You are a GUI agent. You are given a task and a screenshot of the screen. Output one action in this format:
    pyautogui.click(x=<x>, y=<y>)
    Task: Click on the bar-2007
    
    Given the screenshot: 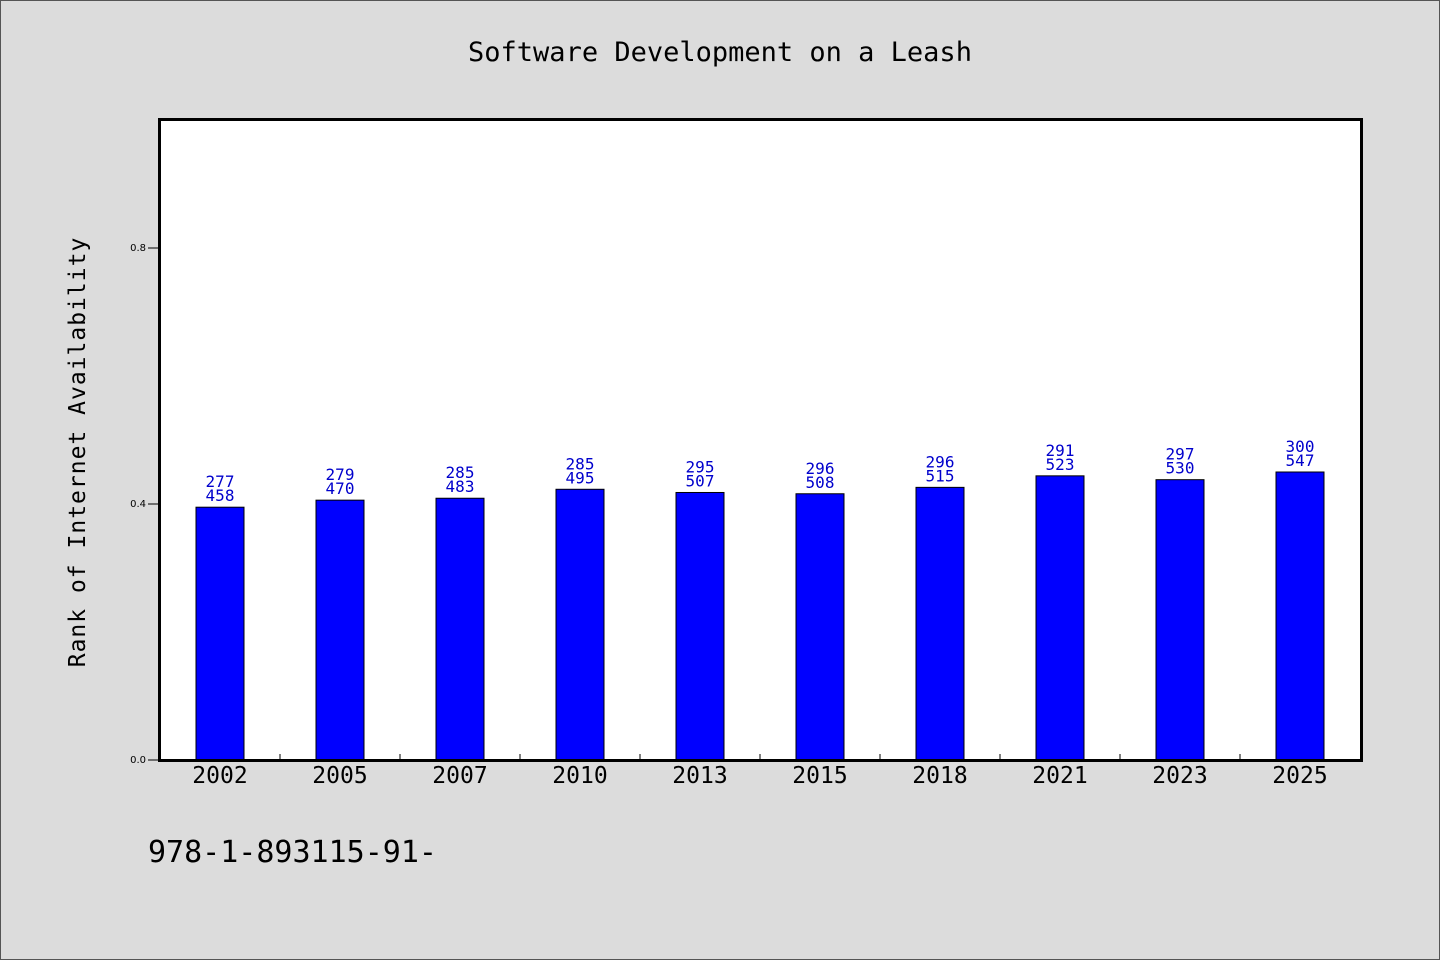 What is the action you would take?
    pyautogui.click(x=460, y=629)
    